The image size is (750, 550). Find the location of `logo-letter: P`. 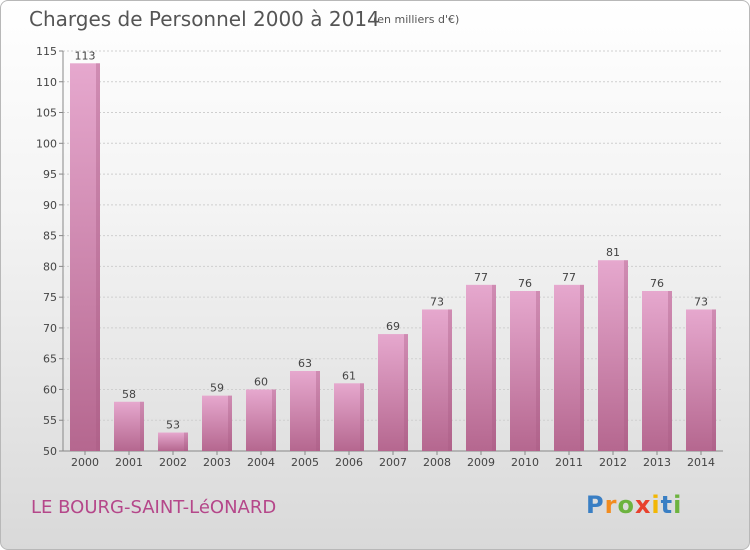

logo-letter: P is located at coordinates (595, 505).